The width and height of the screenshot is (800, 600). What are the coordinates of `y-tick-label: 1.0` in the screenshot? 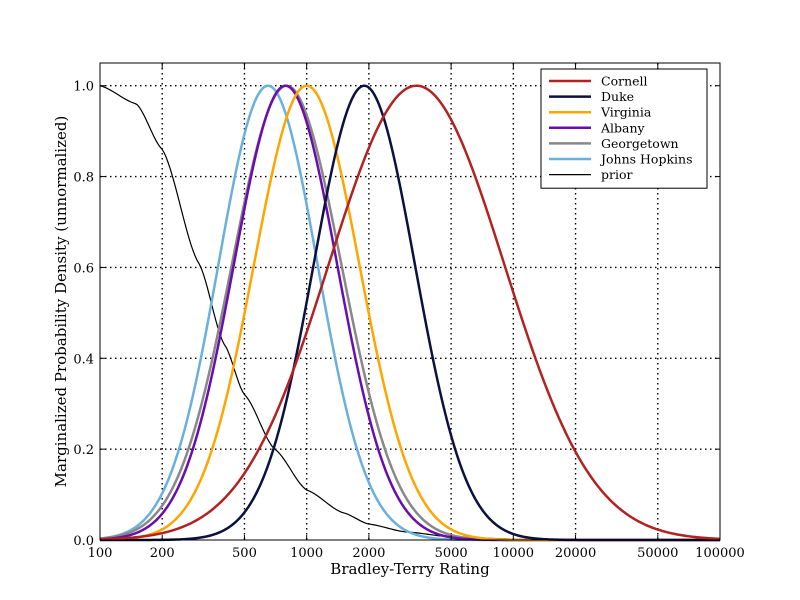 It's located at (83, 87).